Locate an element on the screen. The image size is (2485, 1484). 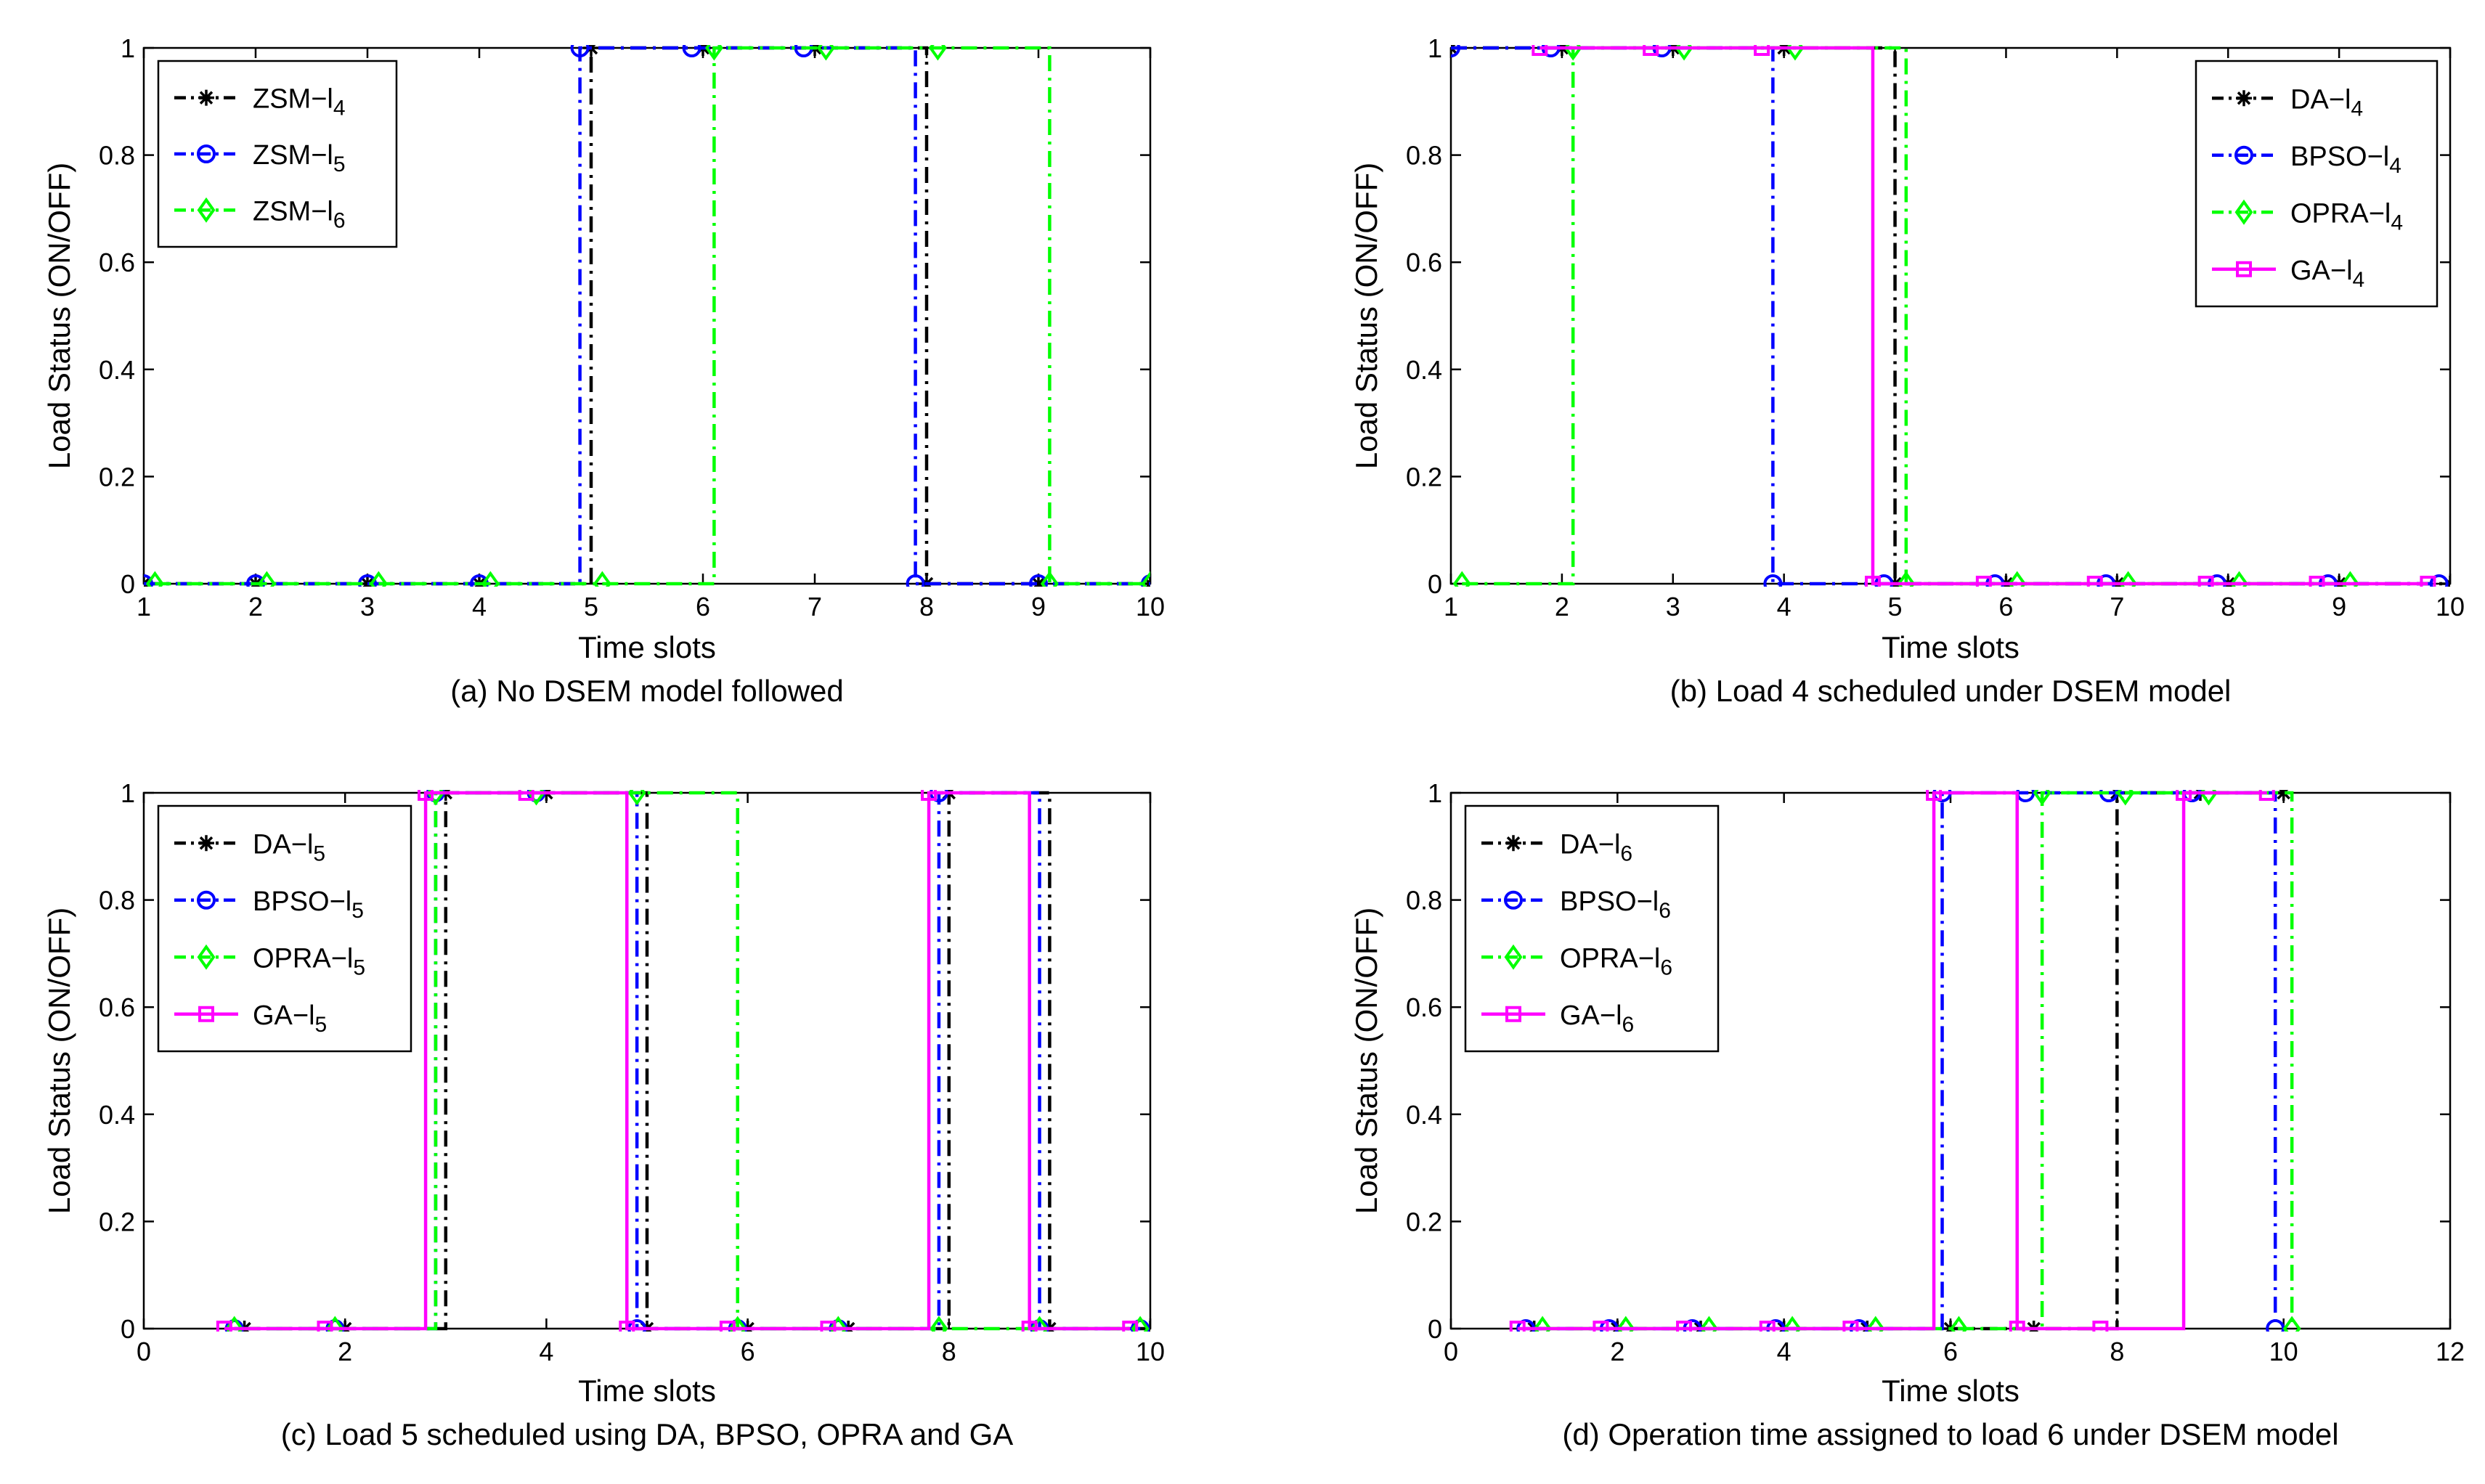
legend-label: DA−l6 is located at coordinates (1596, 847).